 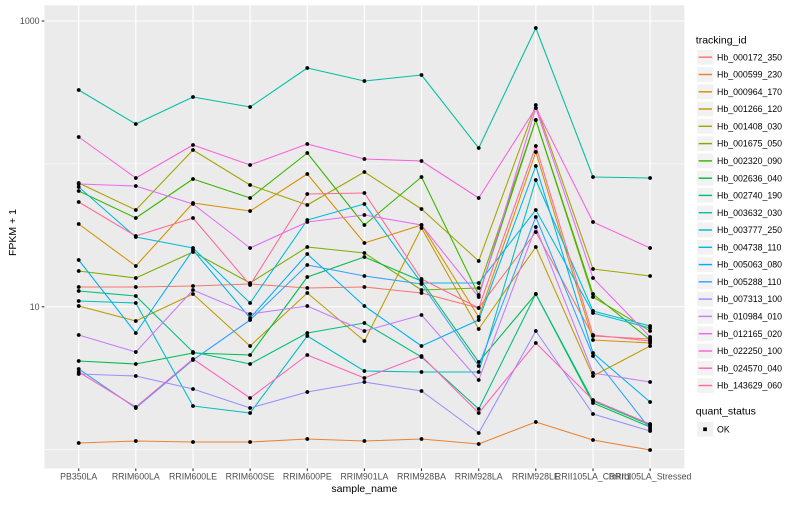 I want to click on svg-text: PB350LA, so click(x=78, y=477).